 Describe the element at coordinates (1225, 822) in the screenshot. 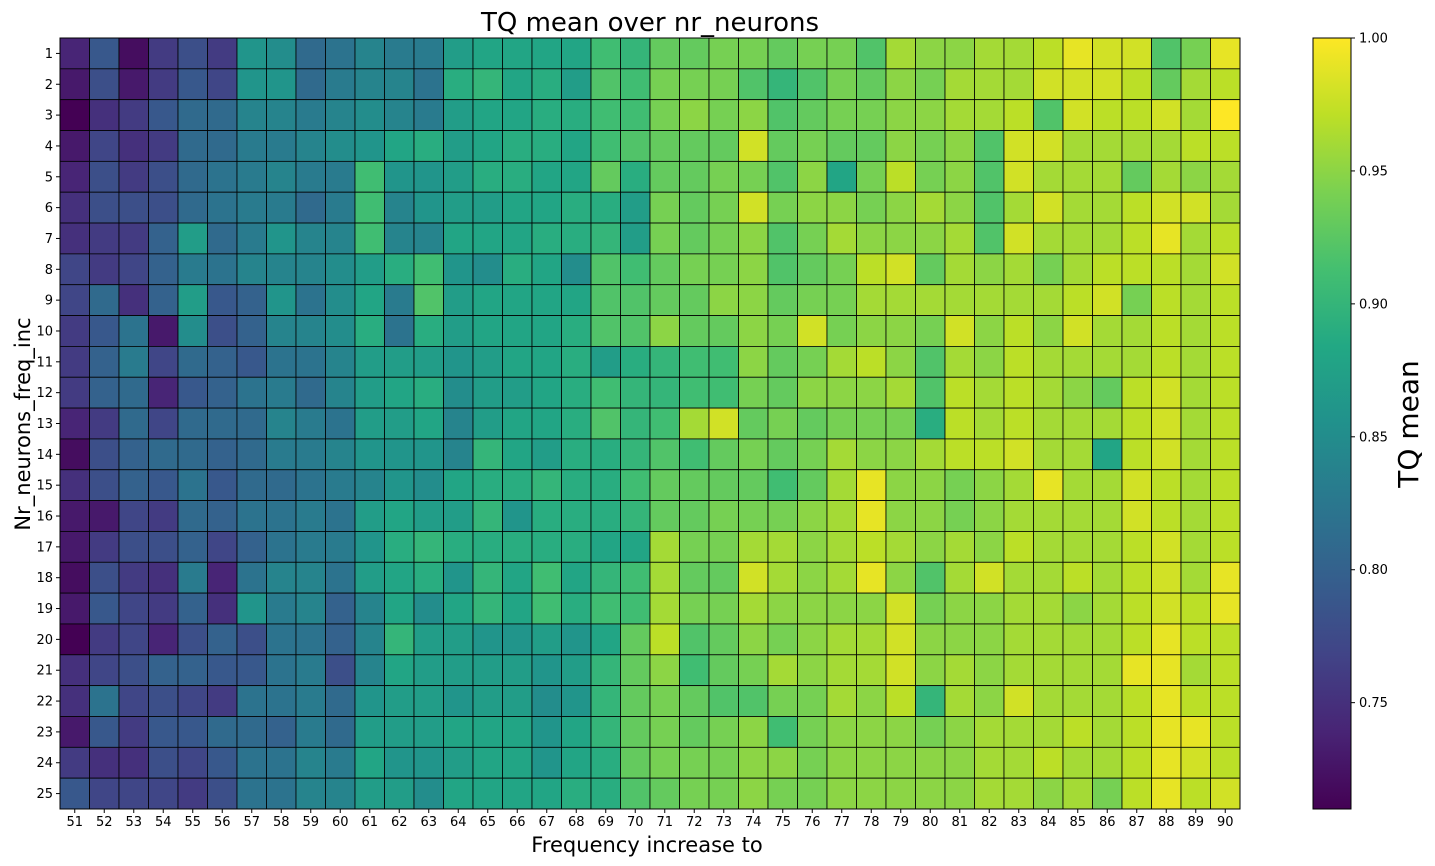

I see `x-tick-label: 90` at that location.